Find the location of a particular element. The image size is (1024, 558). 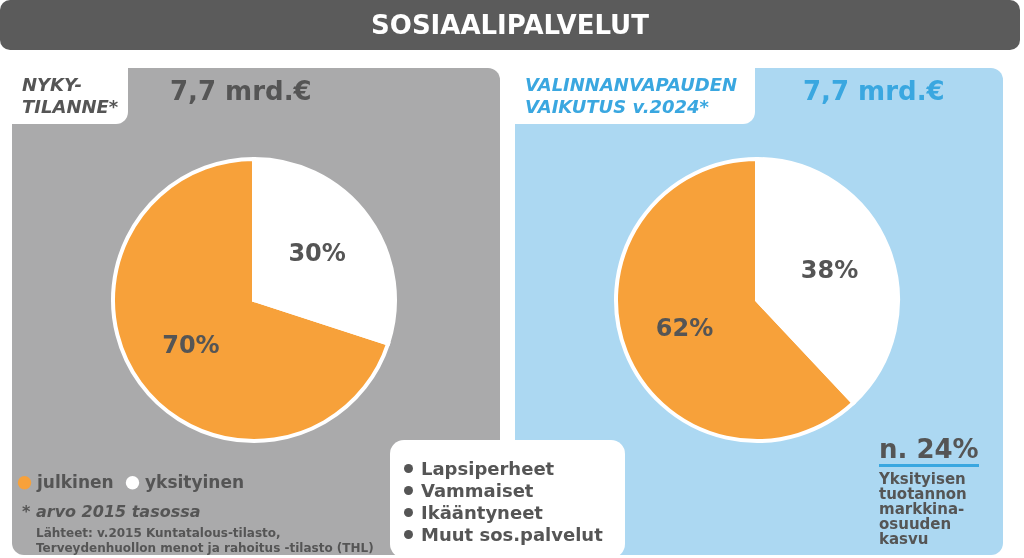

legend-label: julkinen is located at coordinates (75, 481).